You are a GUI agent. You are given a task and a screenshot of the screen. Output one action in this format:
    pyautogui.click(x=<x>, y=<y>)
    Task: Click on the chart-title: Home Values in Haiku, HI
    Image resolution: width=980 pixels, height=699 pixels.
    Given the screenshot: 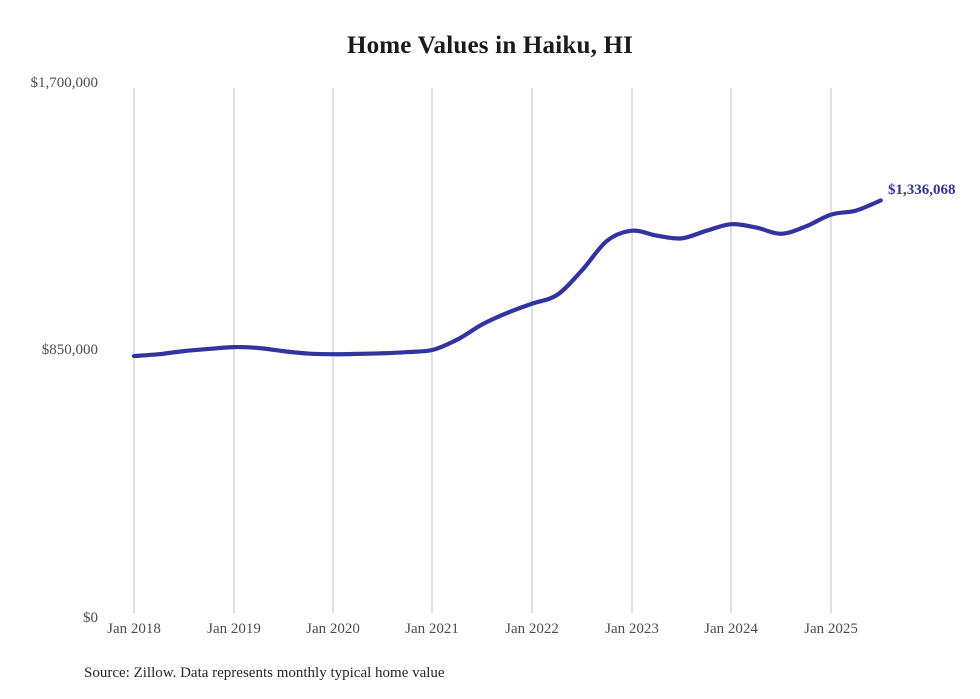 What is the action you would take?
    pyautogui.click(x=490, y=45)
    